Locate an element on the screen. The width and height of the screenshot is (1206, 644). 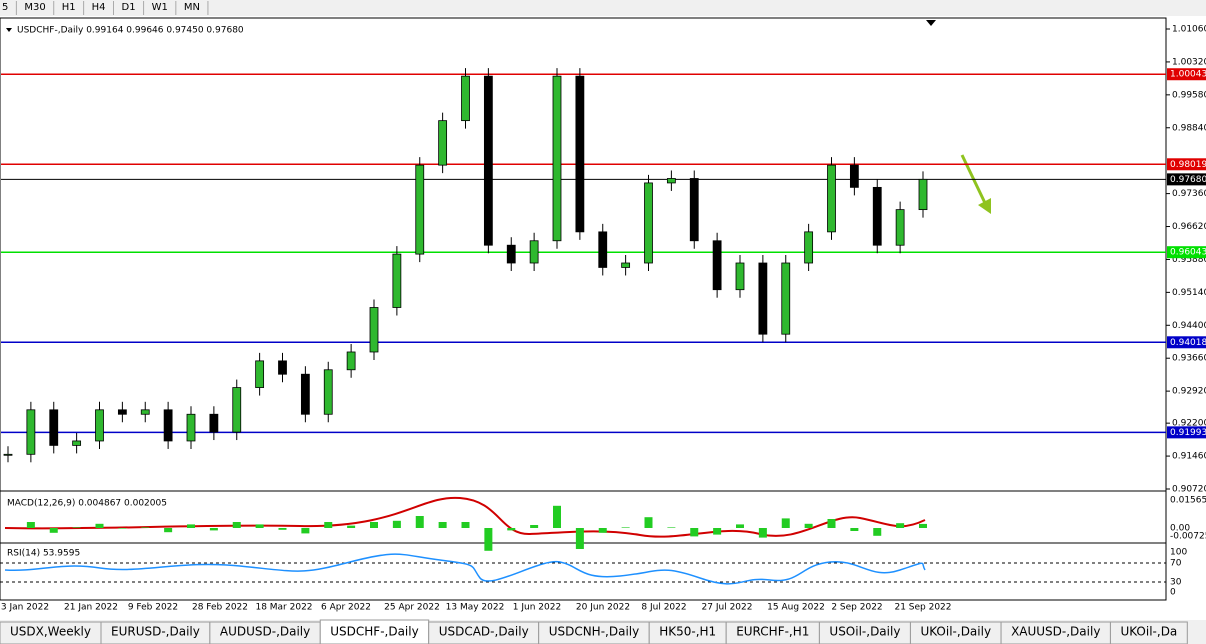
tab: USDX,Weekly is located at coordinates (50, 632).